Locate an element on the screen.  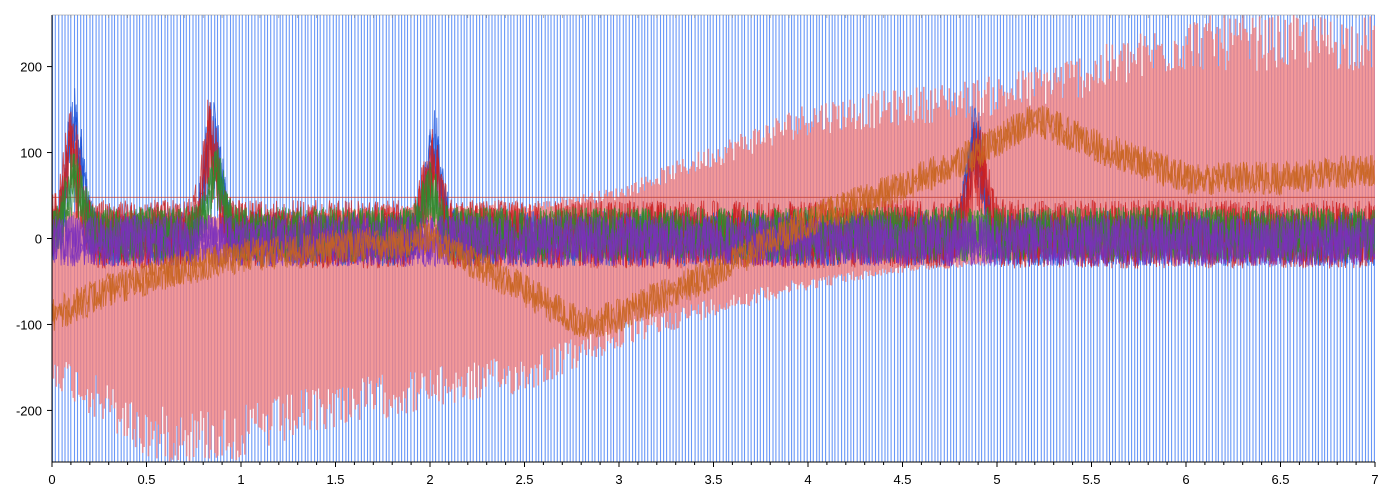
x-tick-label: 3 is located at coordinates (618, 479).